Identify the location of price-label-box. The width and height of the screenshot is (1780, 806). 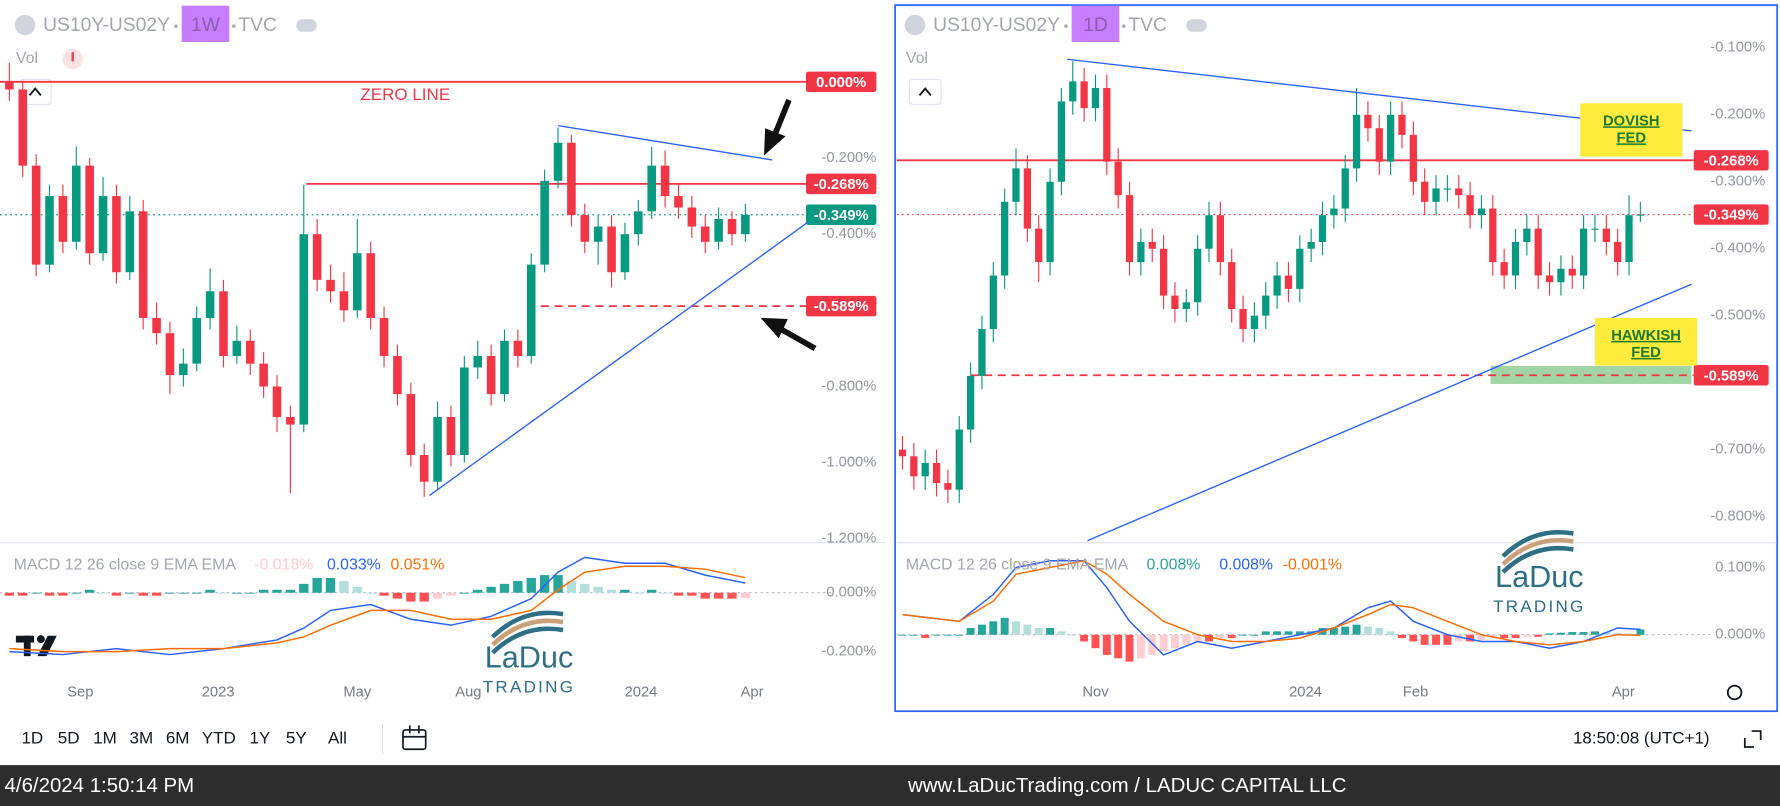
(1731, 214).